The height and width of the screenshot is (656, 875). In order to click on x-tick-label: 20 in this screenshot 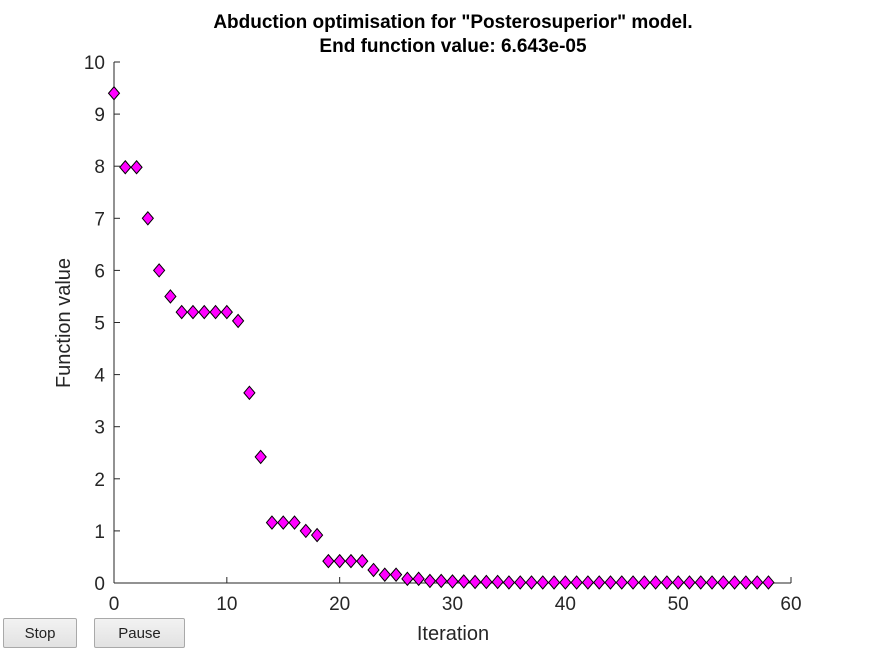, I will do `click(339, 604)`.